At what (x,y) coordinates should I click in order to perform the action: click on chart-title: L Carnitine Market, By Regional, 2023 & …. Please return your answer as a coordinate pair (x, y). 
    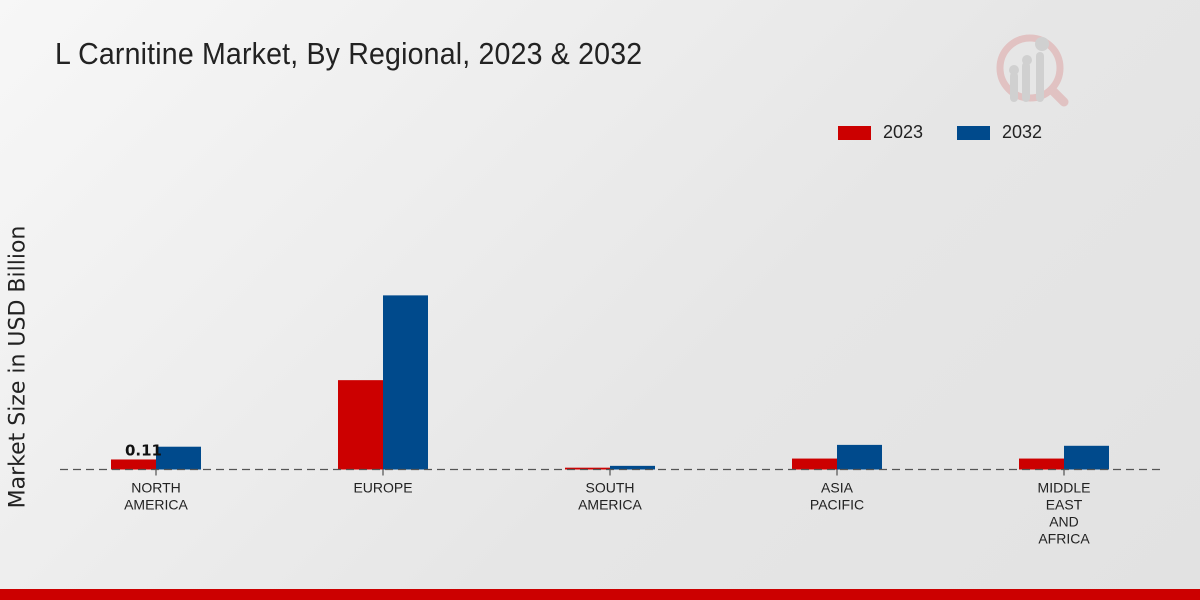
    Looking at the image, I should click on (349, 53).